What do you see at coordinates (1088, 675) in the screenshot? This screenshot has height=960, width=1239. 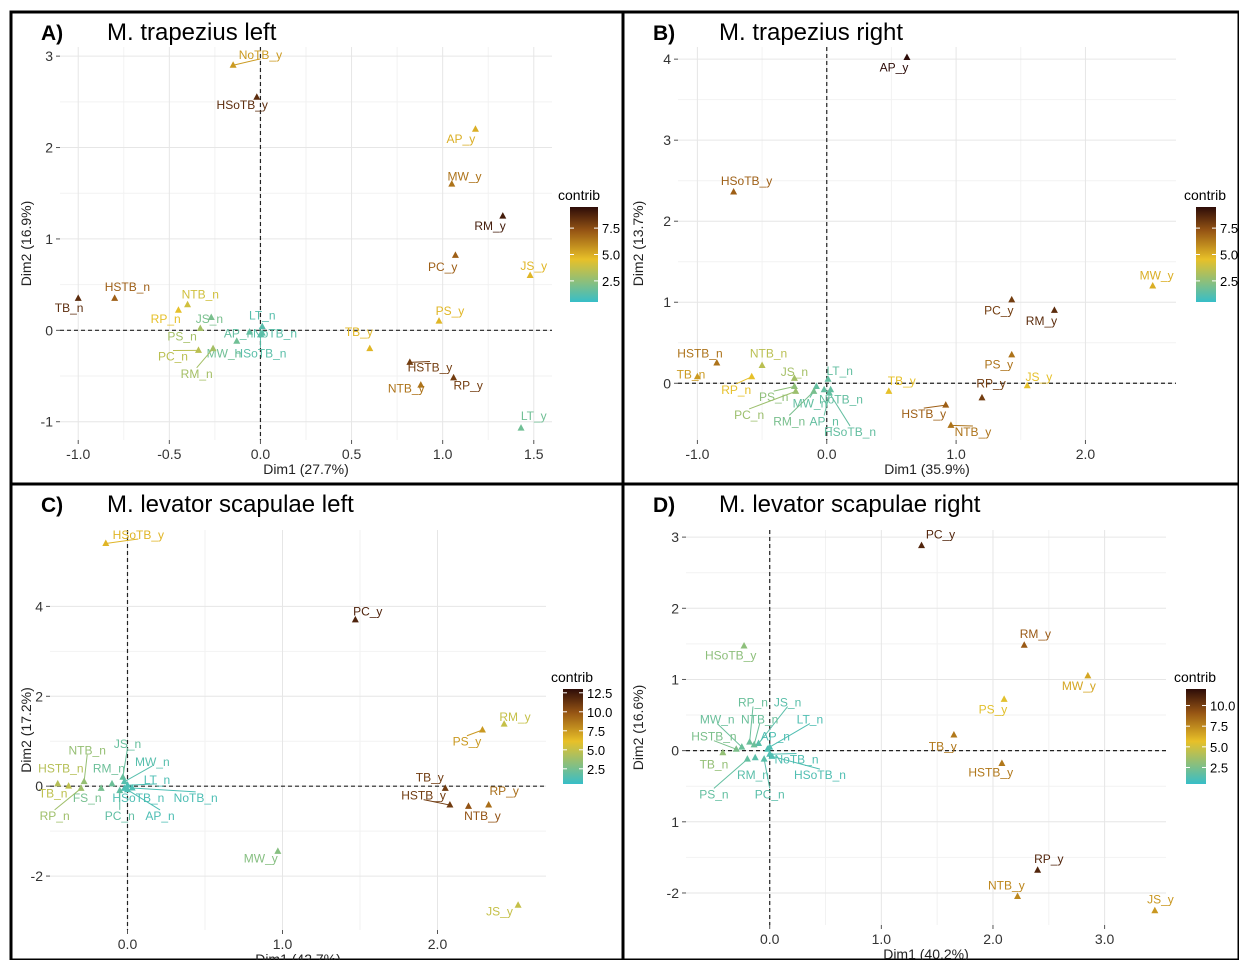 I see `point-mw-y` at bounding box center [1088, 675].